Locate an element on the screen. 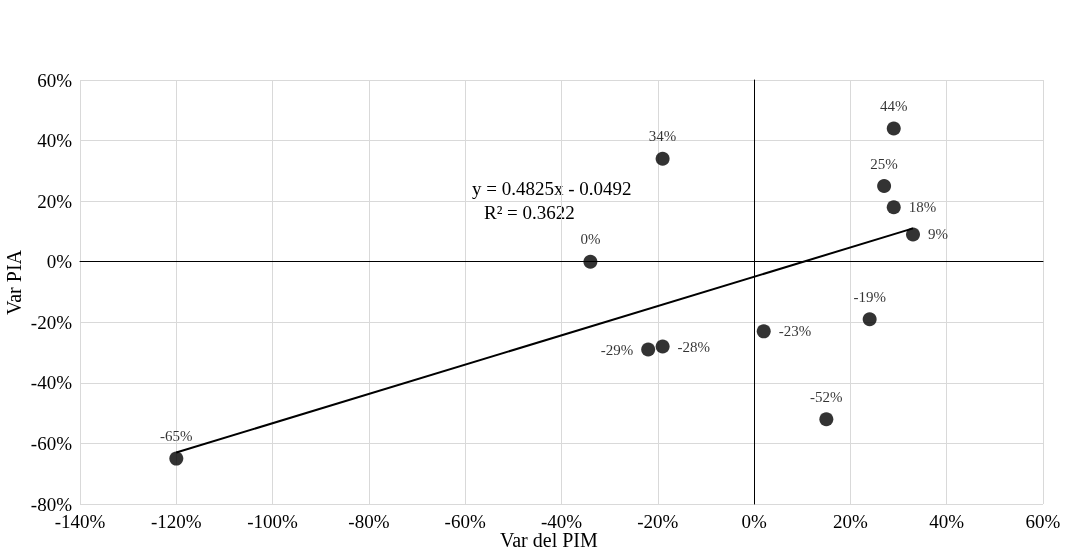 This screenshot has height=554, width=1067. data-label: 0% is located at coordinates (590, 239).